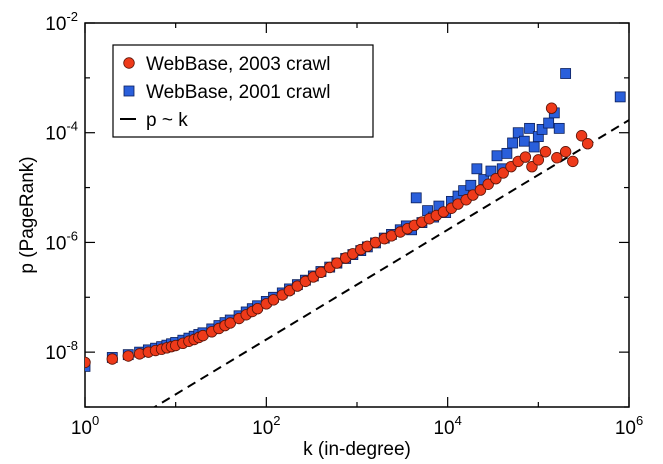 The image size is (663, 464). I want to click on x-axis-label: k (in-degree), so click(357, 449).